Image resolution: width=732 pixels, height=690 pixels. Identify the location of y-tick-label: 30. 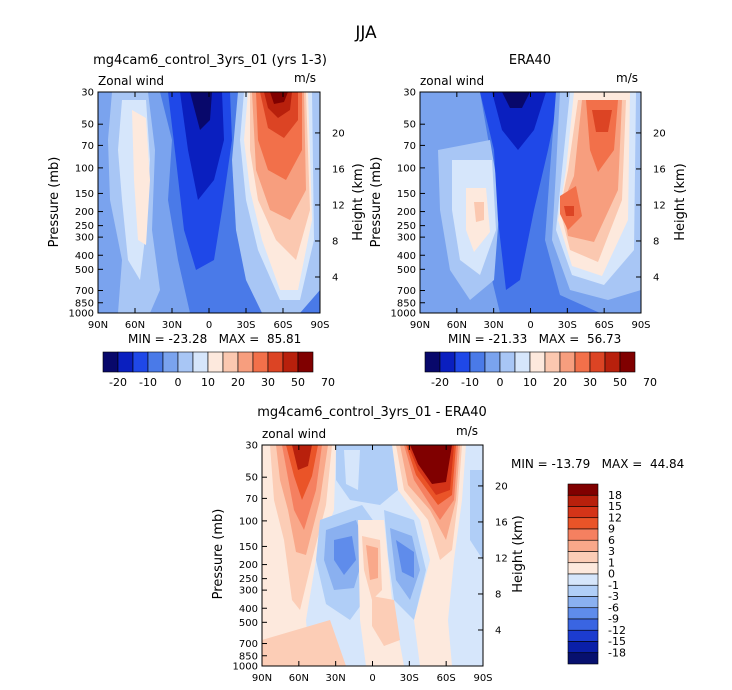
(87, 93).